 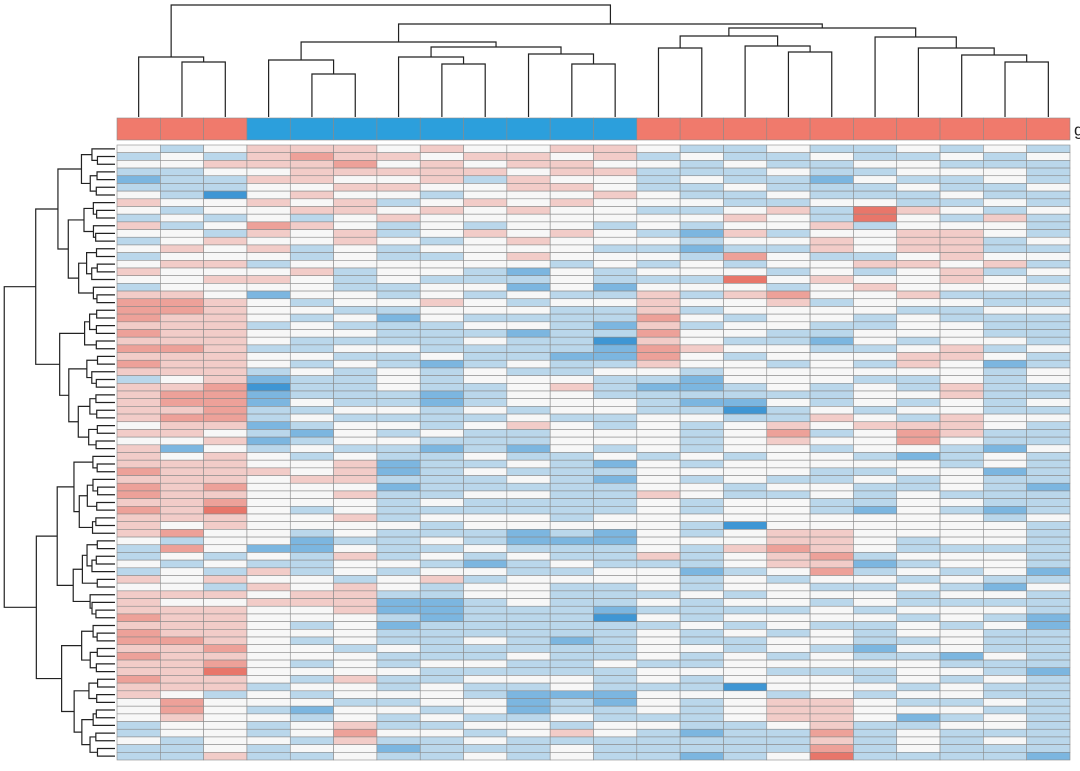 I want to click on annotation-label: group, so click(x=1077, y=129).